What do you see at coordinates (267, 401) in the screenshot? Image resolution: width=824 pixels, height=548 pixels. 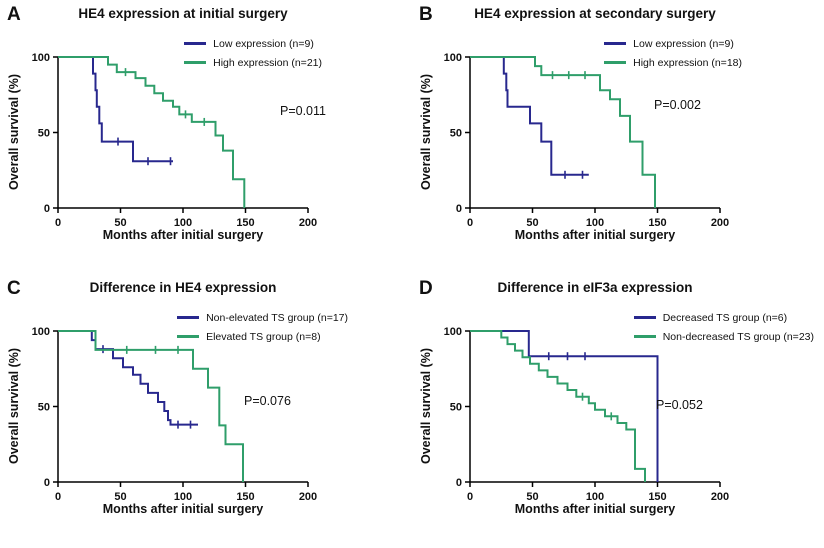 I see `p-value: P=0.076` at bounding box center [267, 401].